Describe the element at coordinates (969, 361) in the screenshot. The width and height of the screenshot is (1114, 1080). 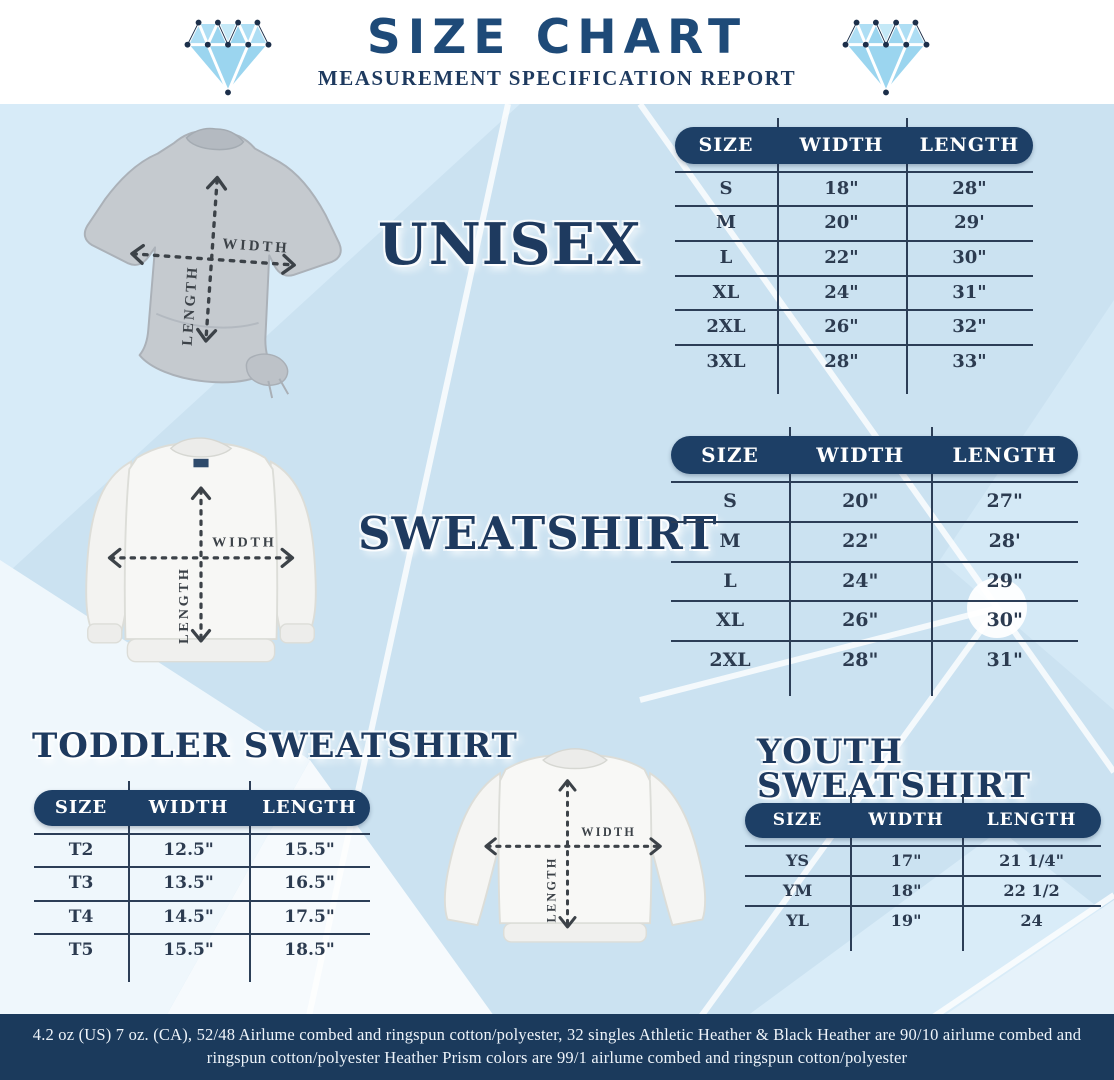
I see `table-cell: 33"` at that location.